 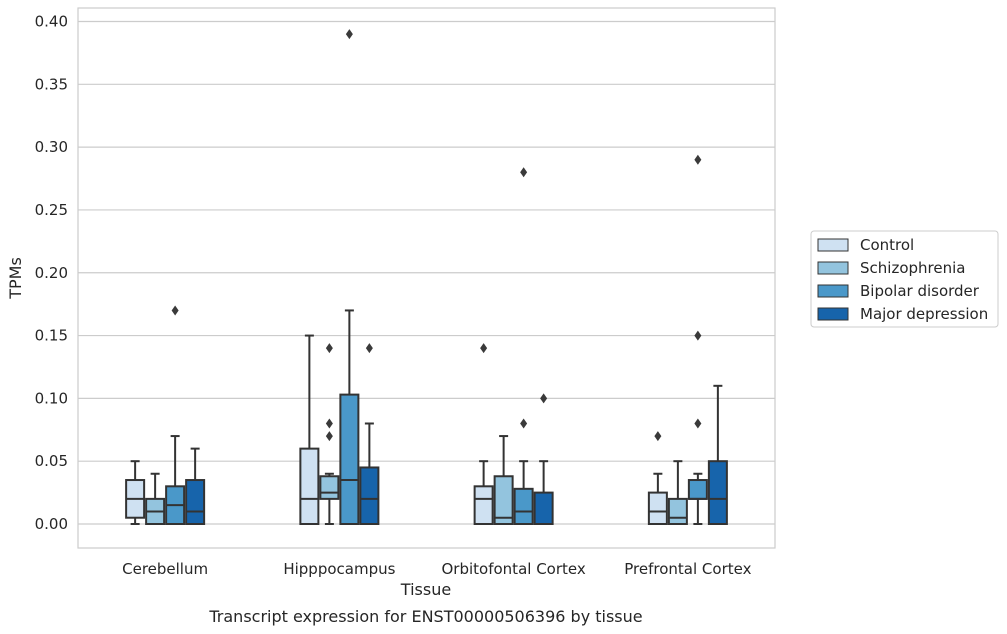 What do you see at coordinates (51, 398) in the screenshot?
I see `y-tick-label: 0.10` at bounding box center [51, 398].